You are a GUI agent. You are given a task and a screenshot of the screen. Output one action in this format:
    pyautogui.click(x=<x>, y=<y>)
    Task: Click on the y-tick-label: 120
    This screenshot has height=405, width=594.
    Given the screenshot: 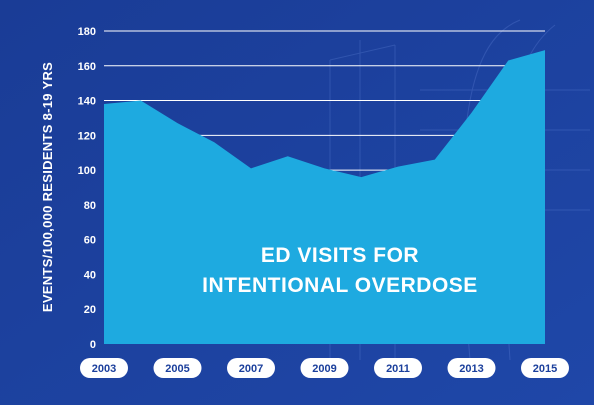 What is the action you would take?
    pyautogui.click(x=87, y=136)
    